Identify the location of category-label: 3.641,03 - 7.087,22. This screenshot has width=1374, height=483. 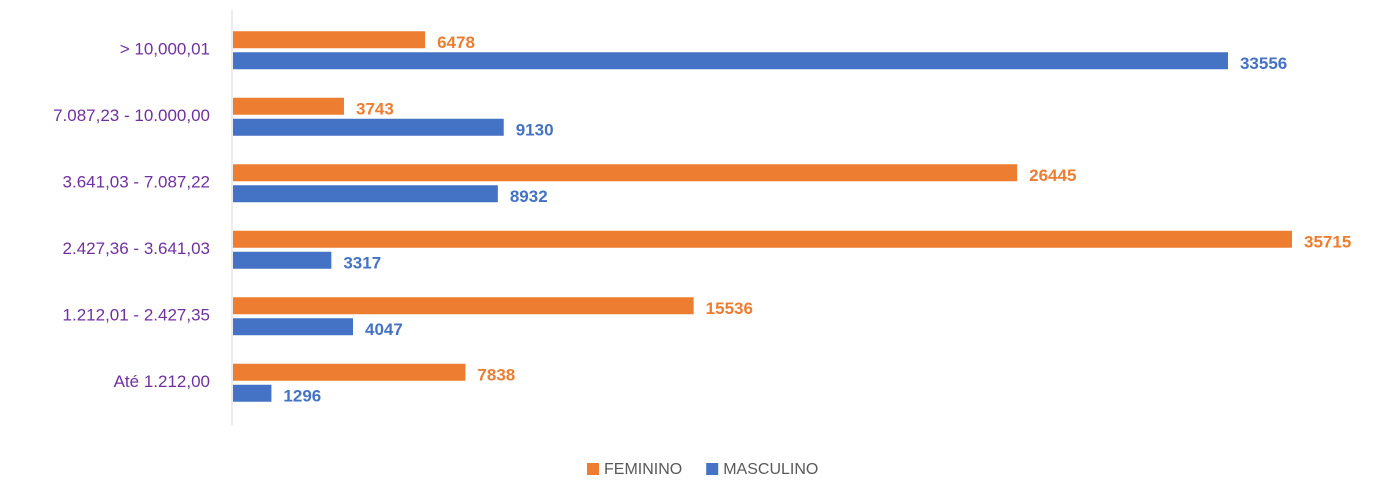
(136, 182).